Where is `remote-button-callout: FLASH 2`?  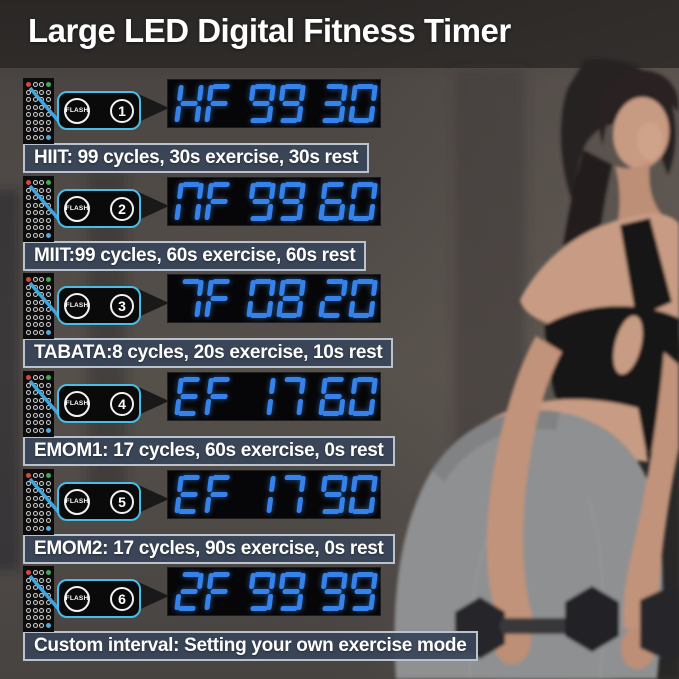 remote-button-callout: FLASH 2 is located at coordinates (99, 208).